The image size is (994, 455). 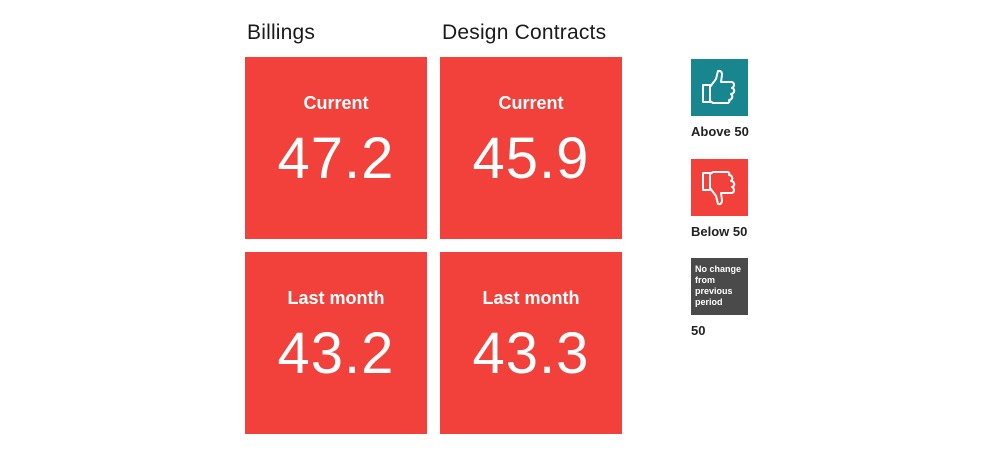 I want to click on above-50-swatch, so click(x=719, y=87).